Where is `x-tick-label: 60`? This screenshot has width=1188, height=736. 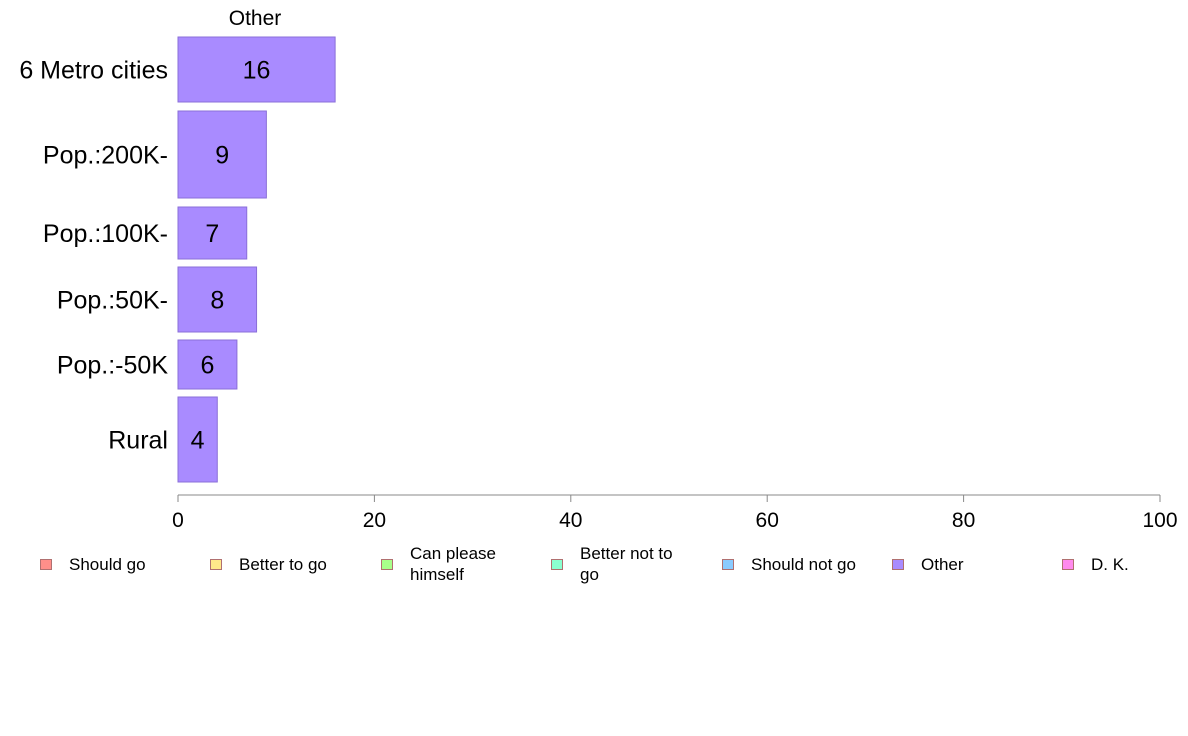 x-tick-label: 60 is located at coordinates (767, 520).